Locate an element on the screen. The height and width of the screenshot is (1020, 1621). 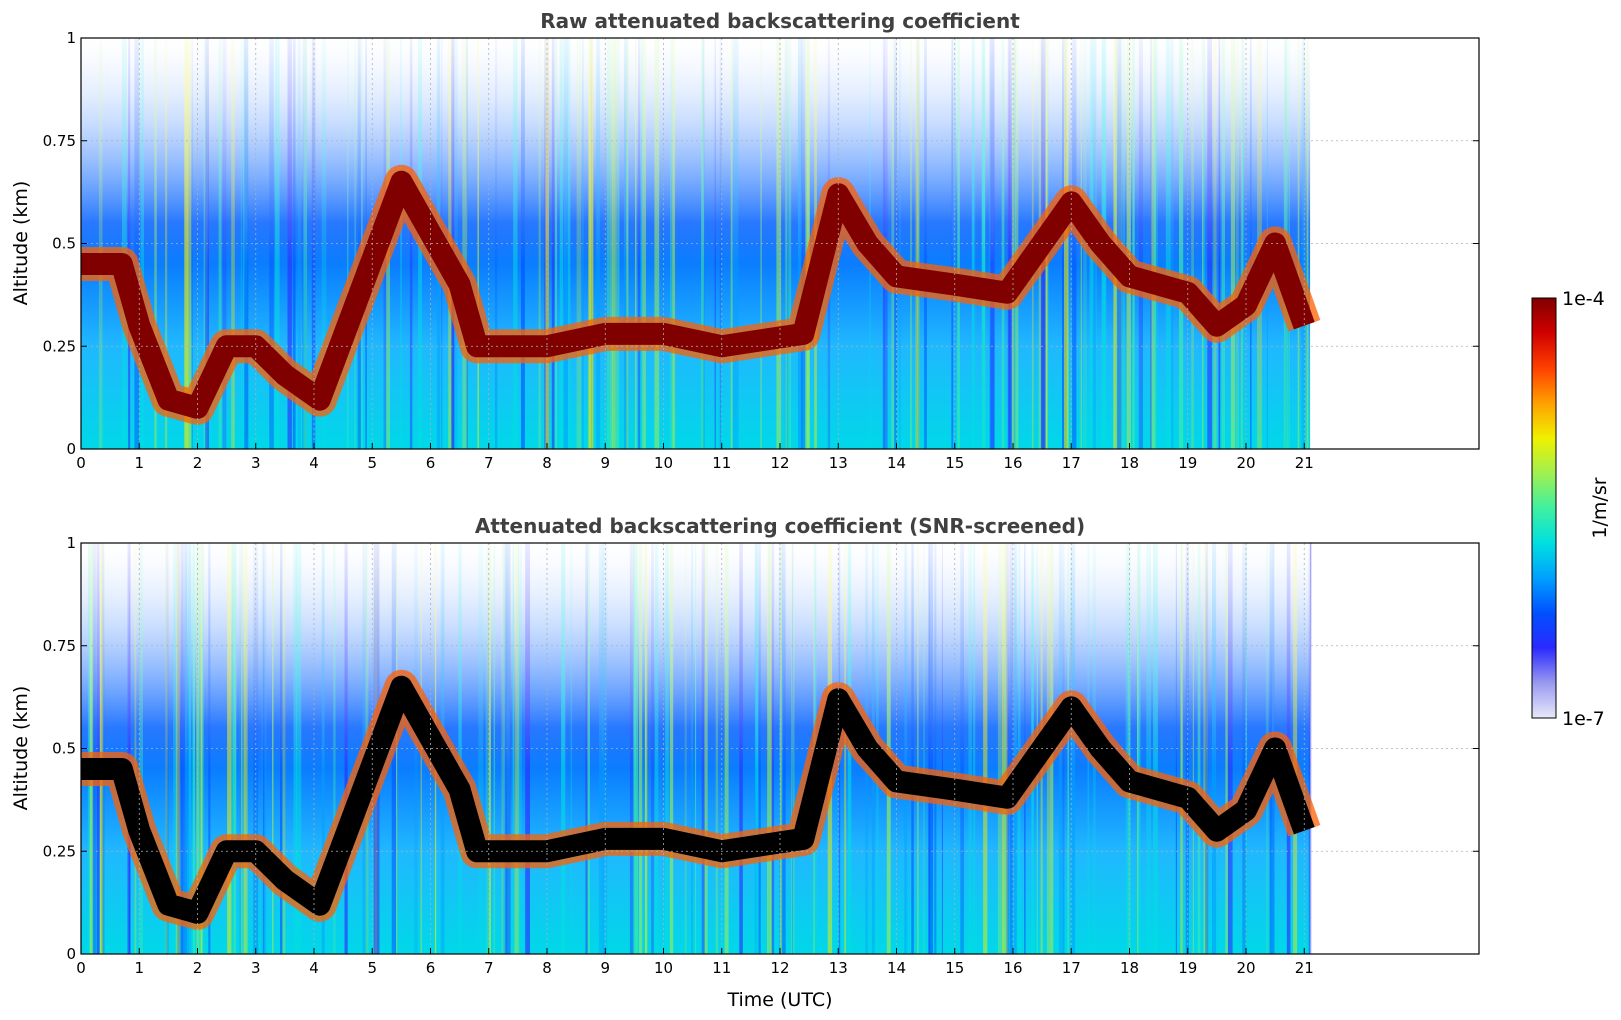
x-axis-label: Time (UTC) is located at coordinates (779, 1000).